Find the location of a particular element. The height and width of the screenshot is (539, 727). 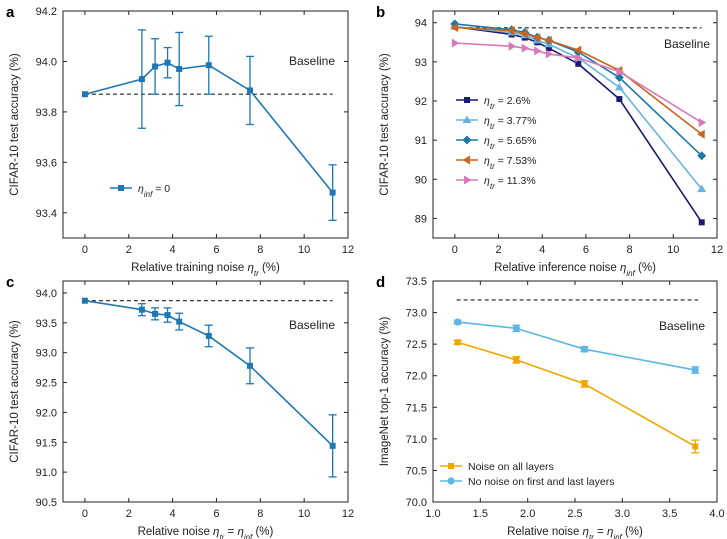

legend-label: Noise on all layers is located at coordinates (511, 467).